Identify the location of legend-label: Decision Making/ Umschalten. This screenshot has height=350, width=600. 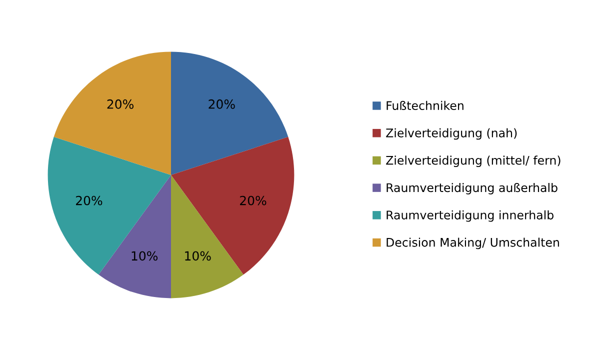
(472, 244).